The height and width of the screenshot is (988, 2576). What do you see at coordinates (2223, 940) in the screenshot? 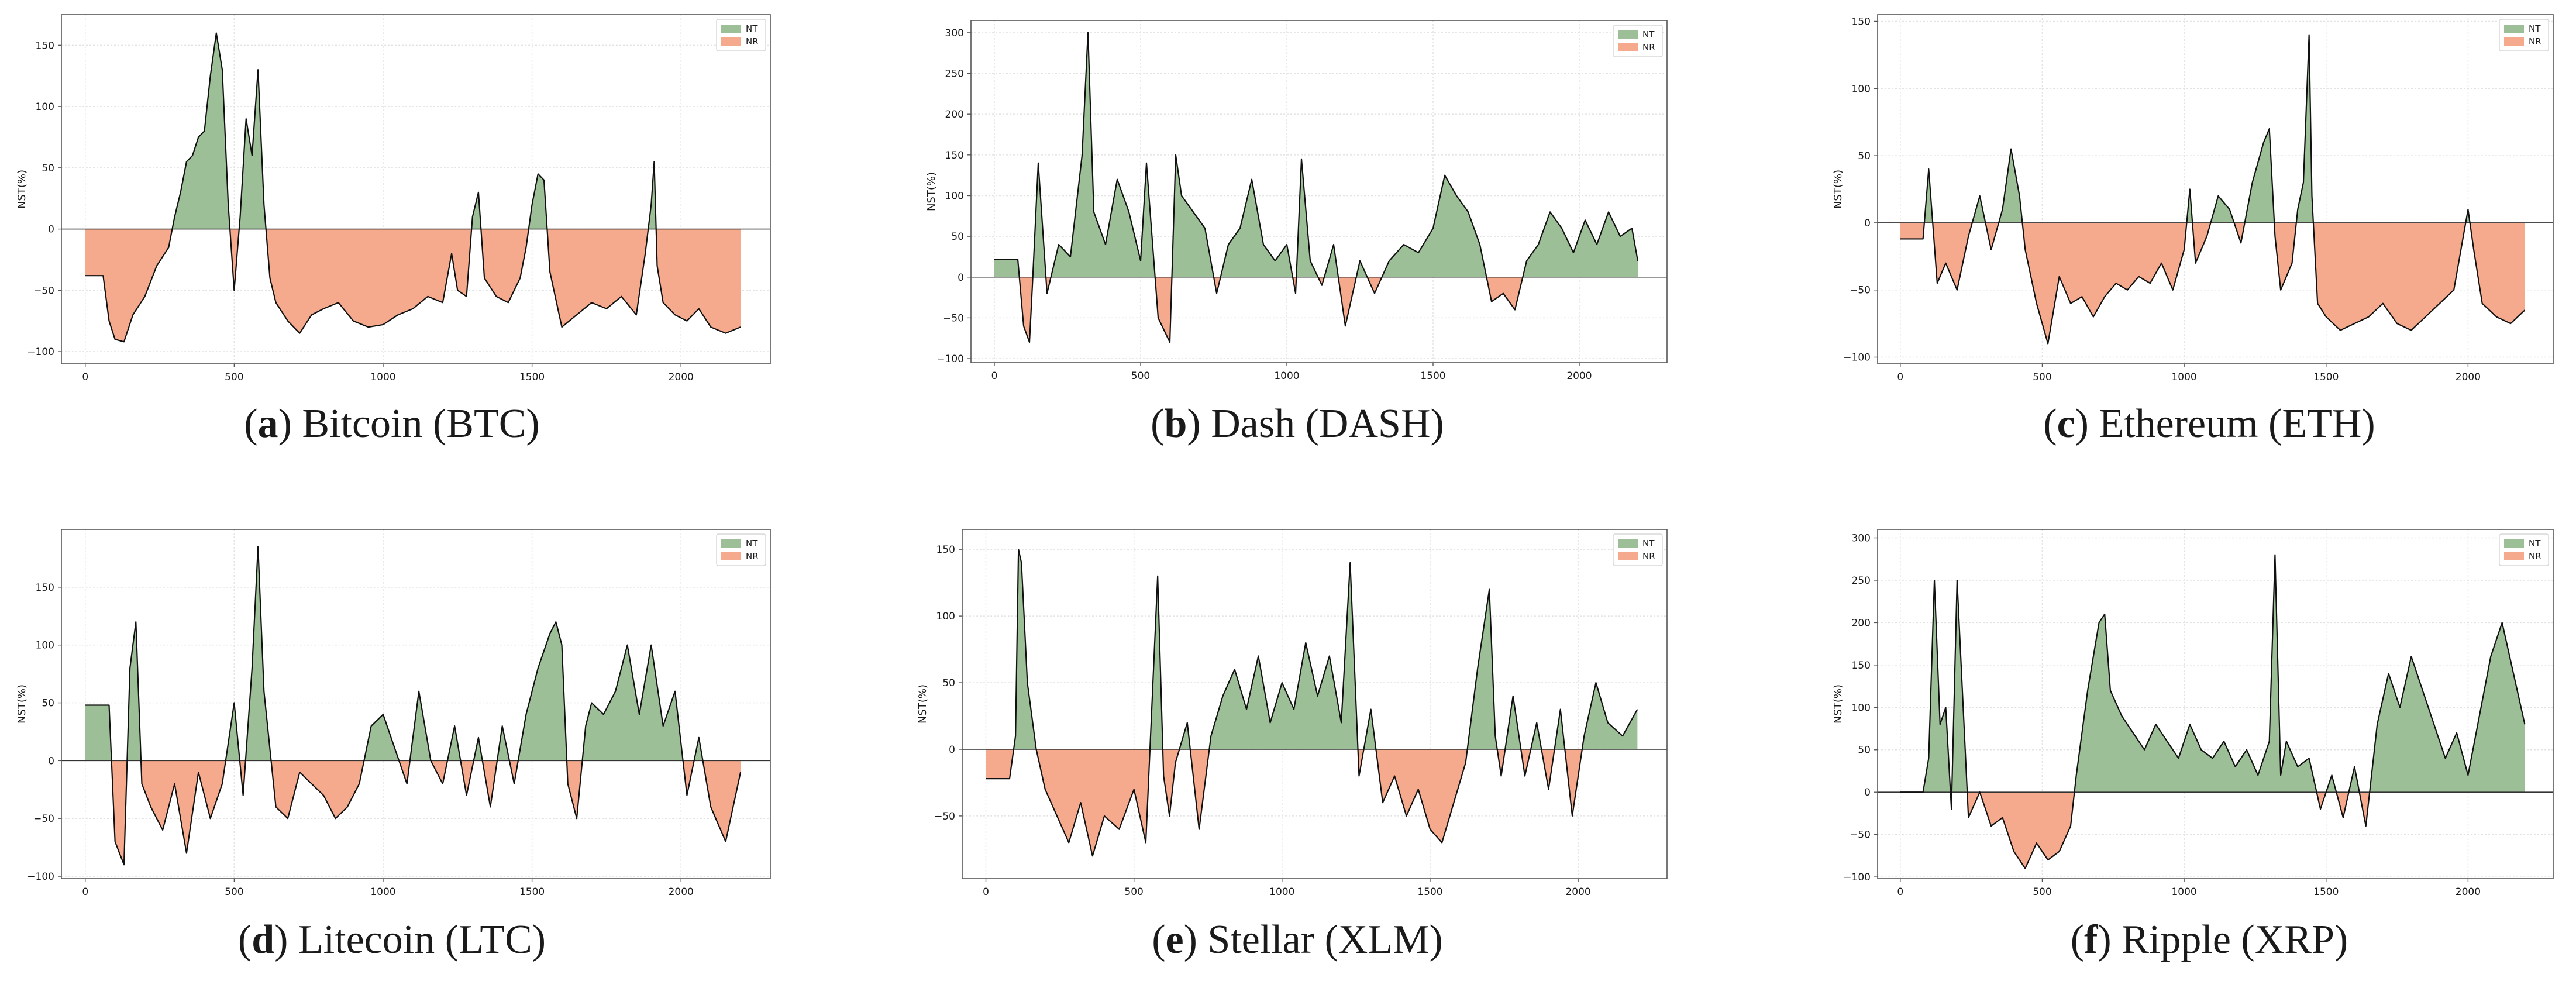
I see `caption-title: ) Ripple (XRP)` at bounding box center [2223, 940].